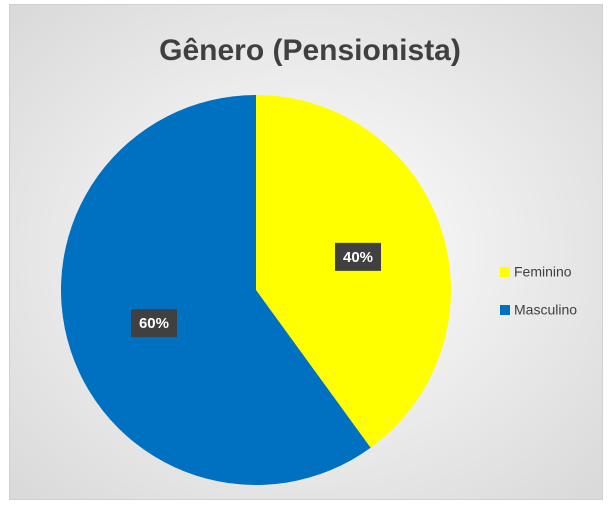 The height and width of the screenshot is (508, 609). What do you see at coordinates (310, 50) in the screenshot?
I see `chart-title: Gênero (Pensionista)` at bounding box center [310, 50].